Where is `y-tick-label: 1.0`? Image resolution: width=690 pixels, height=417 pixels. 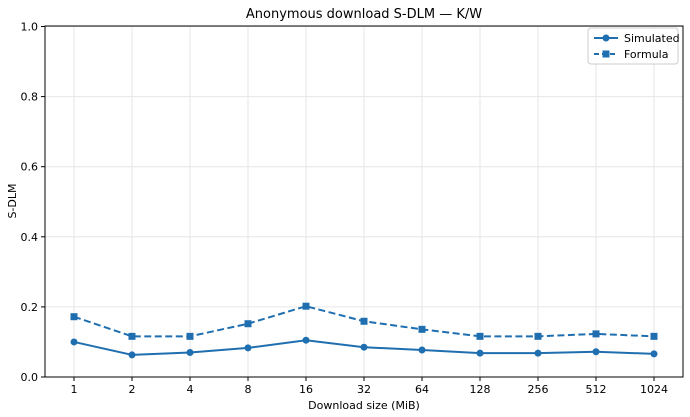 y-tick-label: 1.0 is located at coordinates (30, 27).